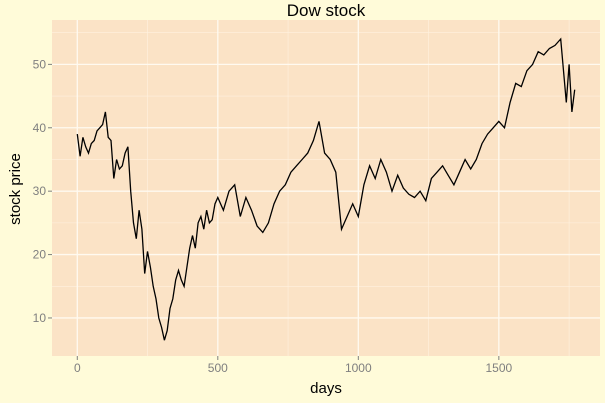 This screenshot has height=403, width=605. I want to click on y-tick-label: 40, so click(40, 128).